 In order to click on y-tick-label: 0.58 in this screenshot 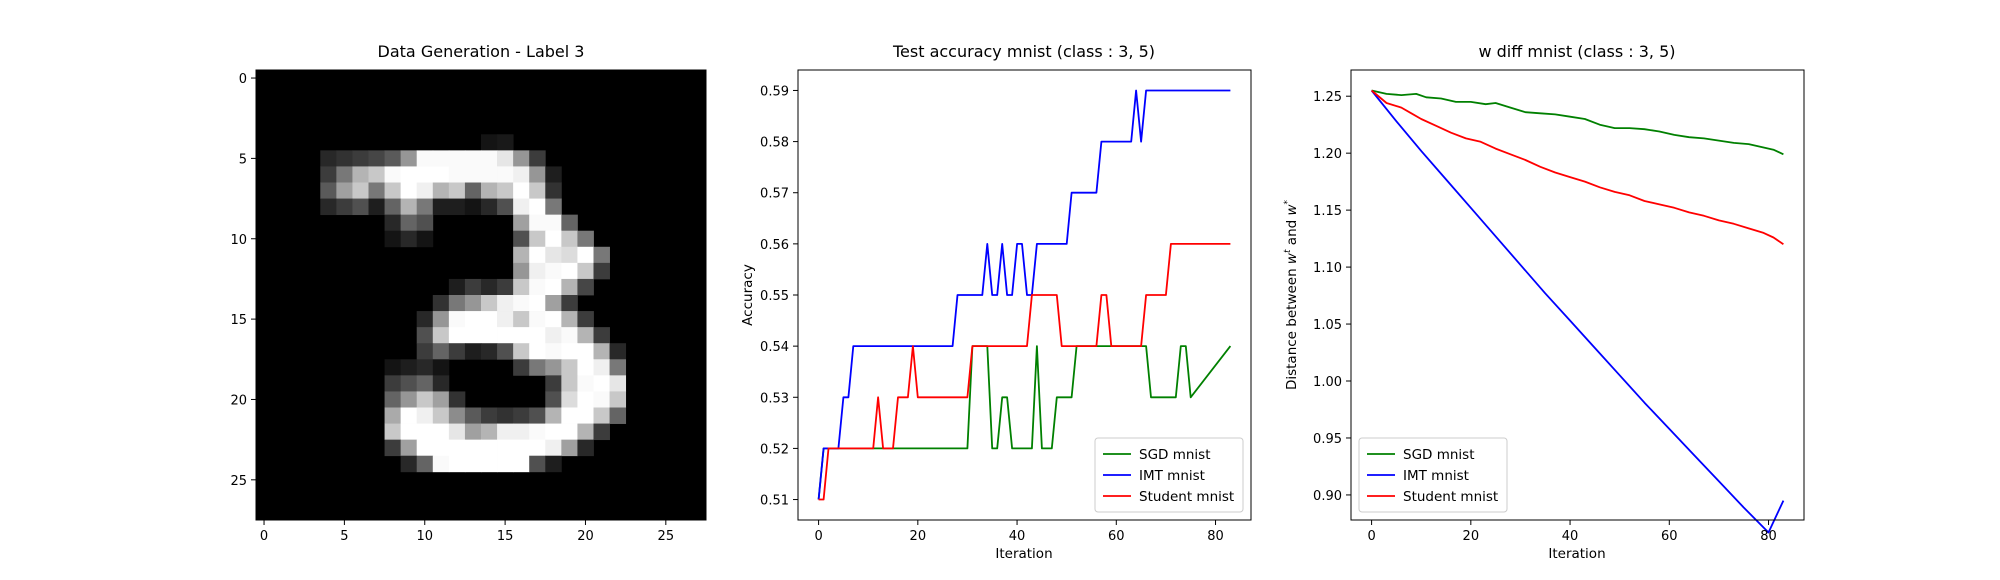, I will do `click(774, 143)`.